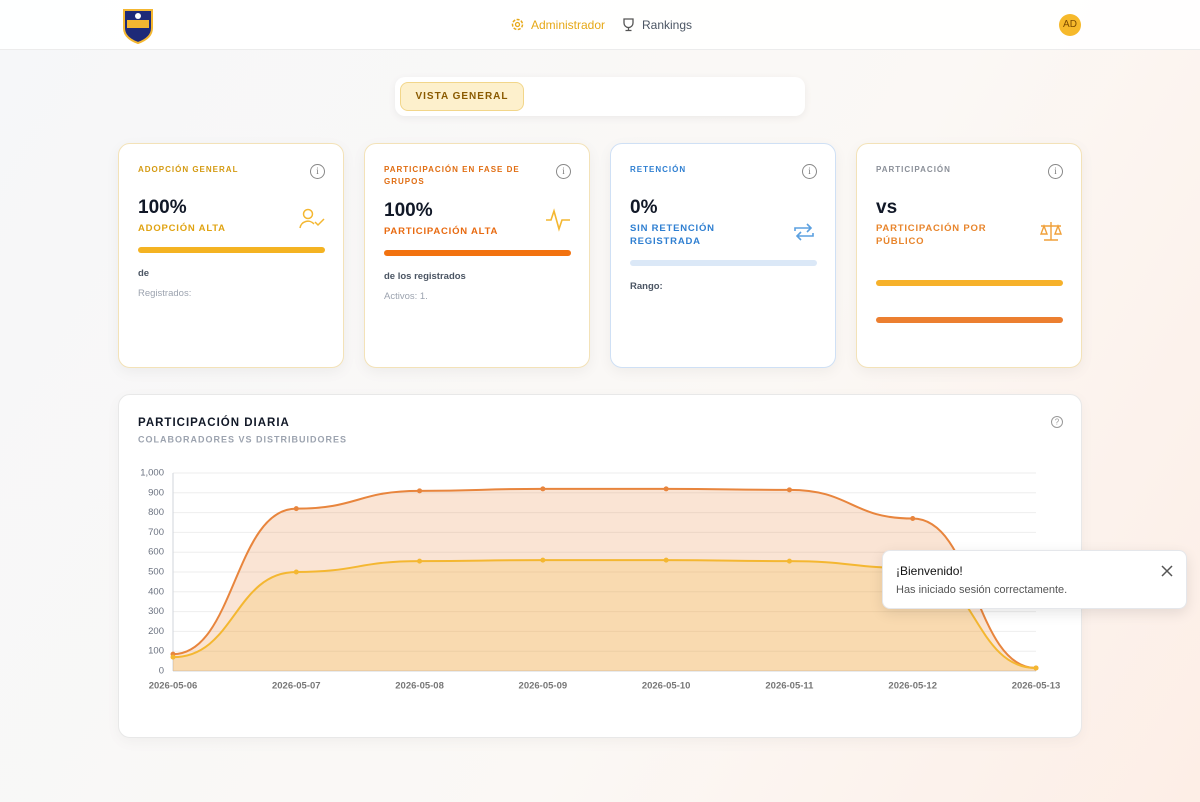 Image resolution: width=1200 pixels, height=802 pixels. Describe the element at coordinates (182, 228) in the screenshot. I see `card-status: ADOPCIÓN ALTA` at that location.